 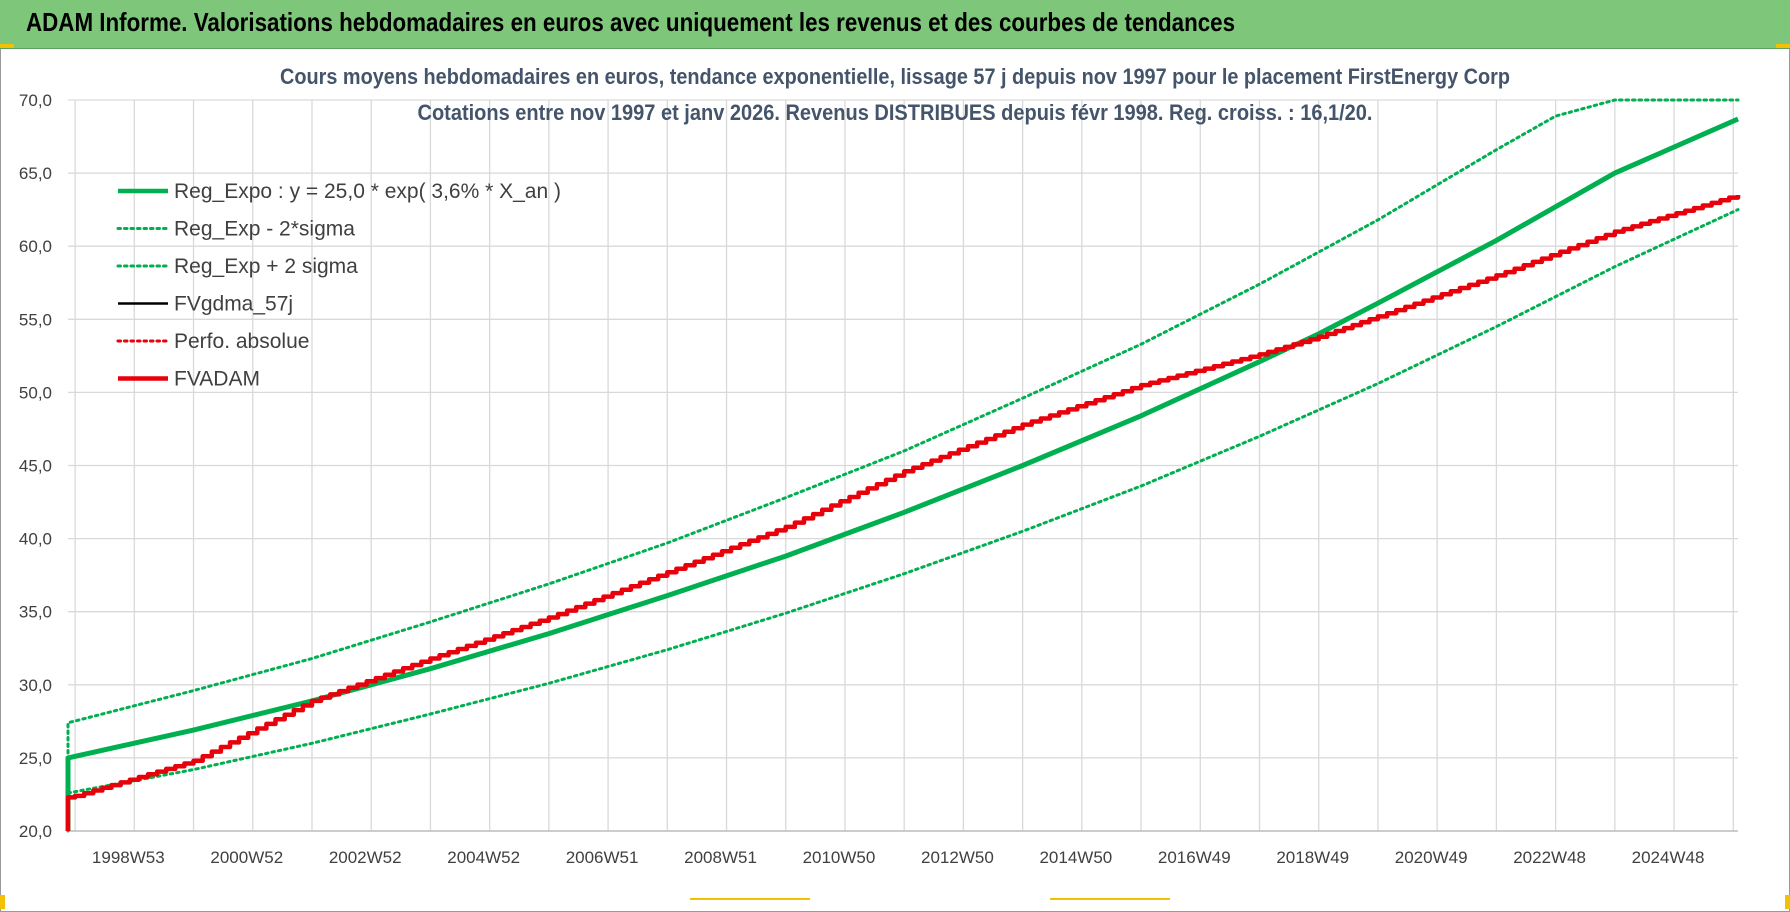 What do you see at coordinates (1075, 857) in the screenshot?
I see `x-tick-label: 2014W50` at bounding box center [1075, 857].